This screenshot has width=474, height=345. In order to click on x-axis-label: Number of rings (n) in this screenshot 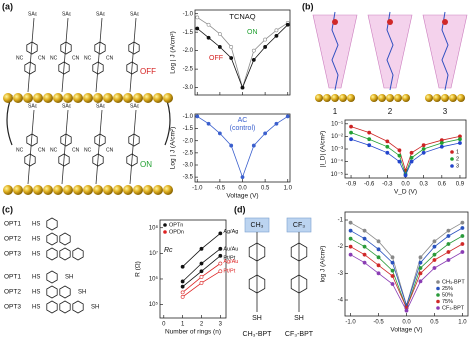, I will do `click(193, 332)`.